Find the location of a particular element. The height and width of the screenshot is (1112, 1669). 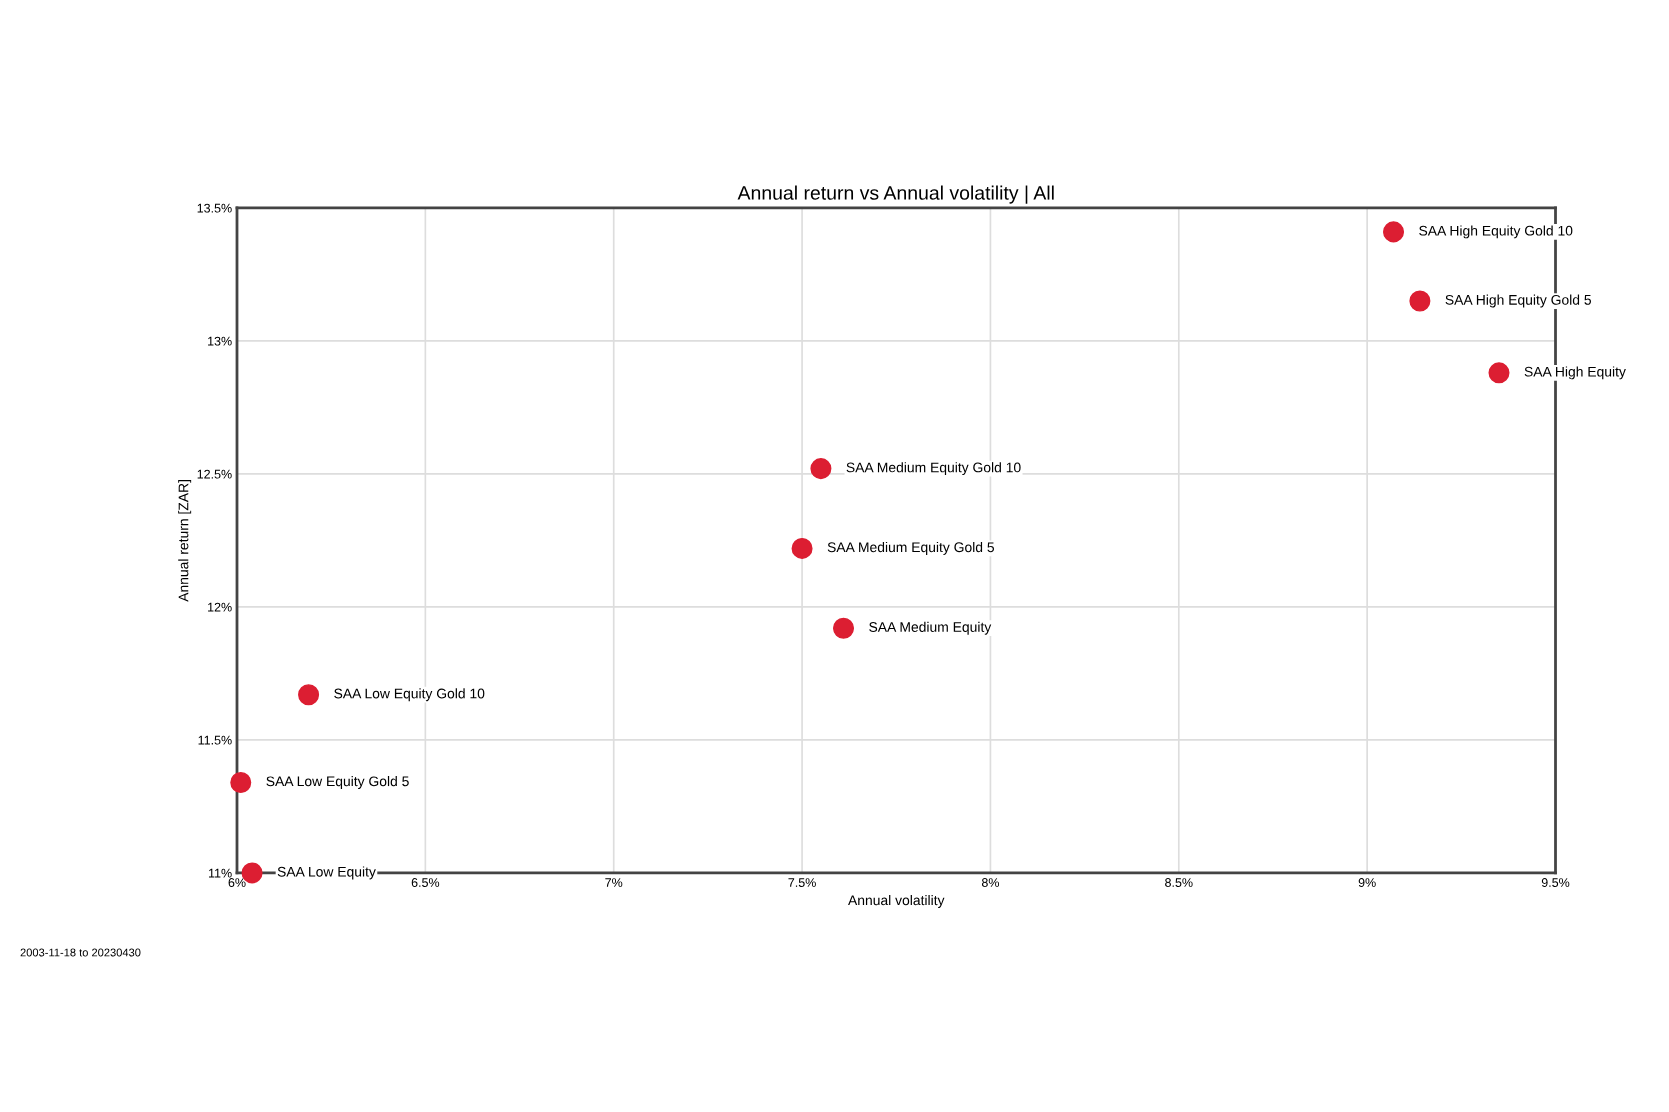

x-tick-label: 9.5% is located at coordinates (1555, 882).